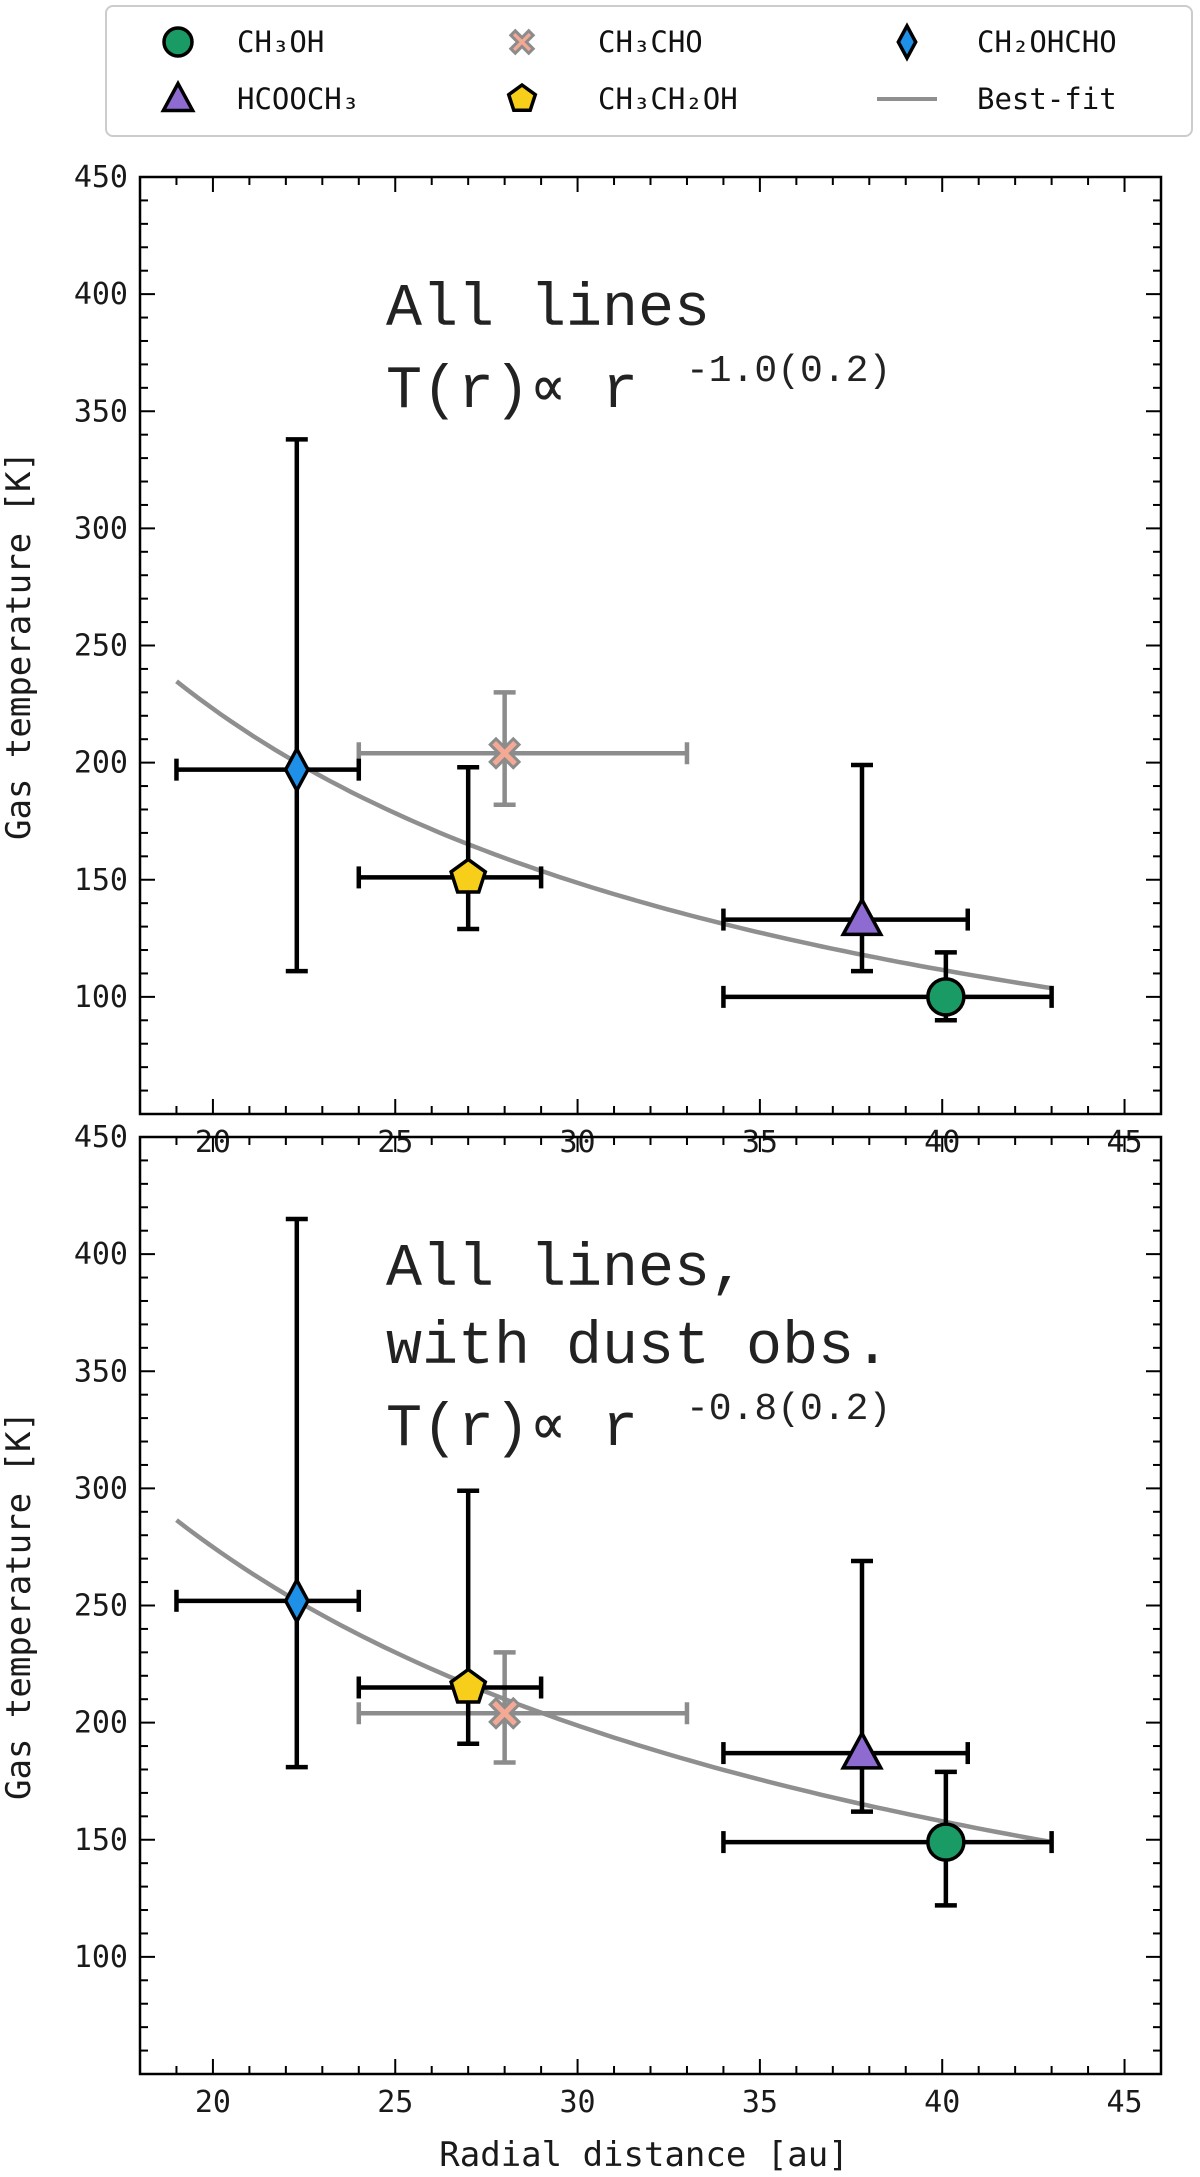 This screenshot has height=2177, width=1200. Describe the element at coordinates (101, 763) in the screenshot. I see `top-ytick-label: 200` at that location.